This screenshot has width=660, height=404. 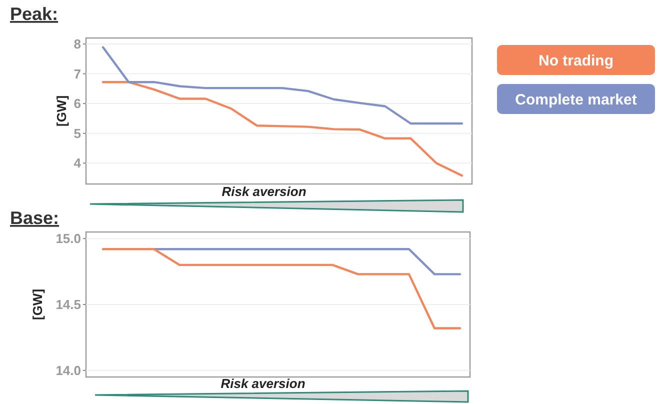 I want to click on y-tick-label: 15.0, so click(x=68, y=238).